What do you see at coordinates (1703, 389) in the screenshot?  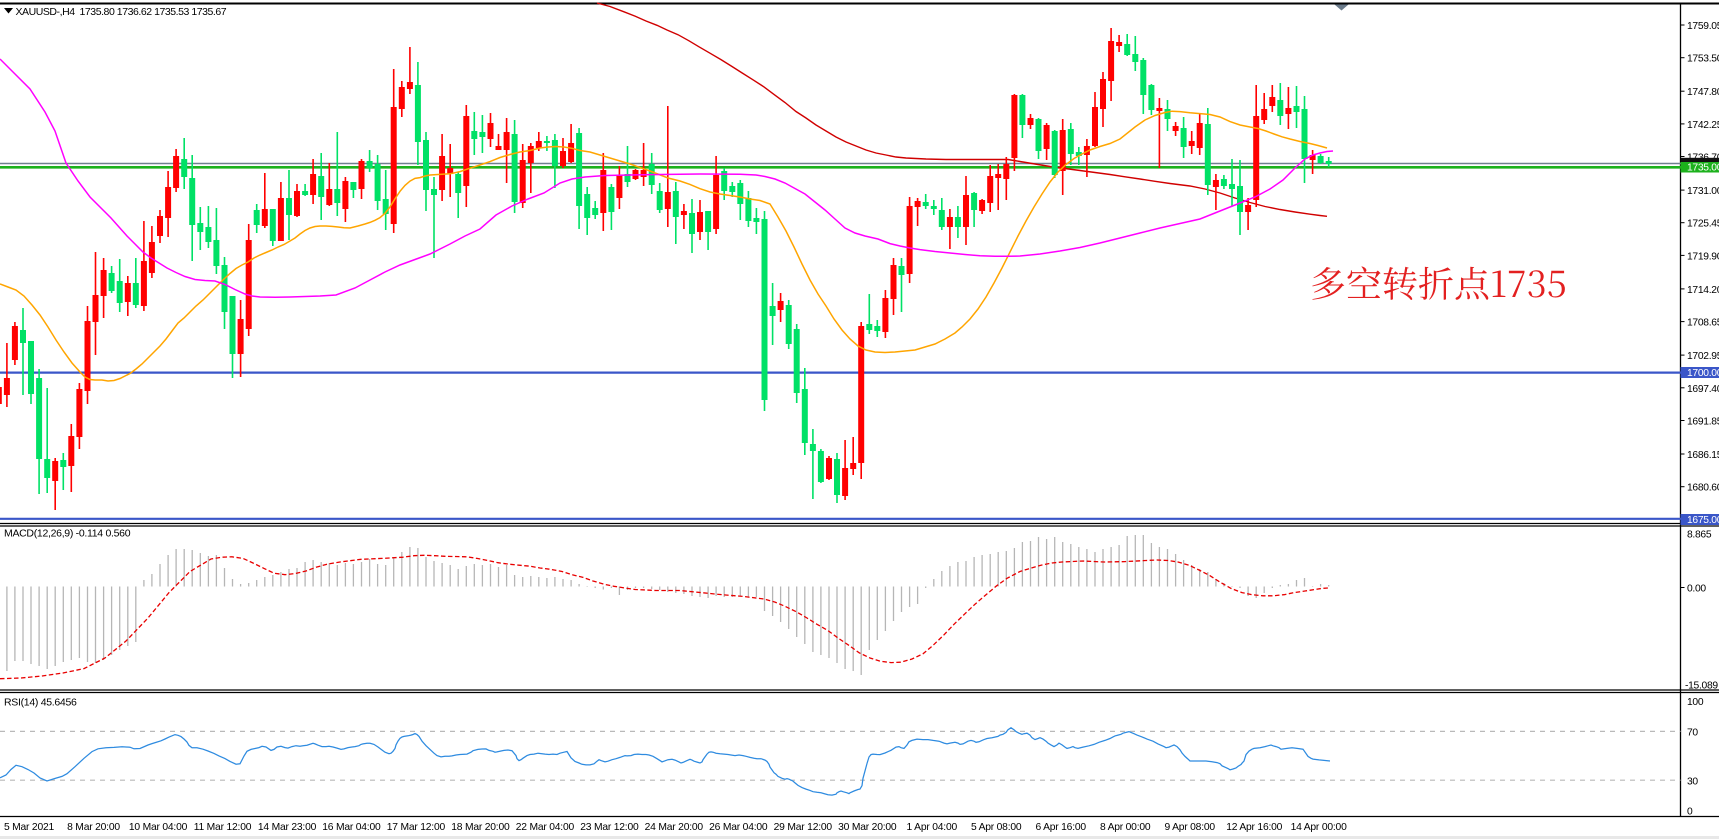 I see `svg-text: 1697.40` at bounding box center [1703, 389].